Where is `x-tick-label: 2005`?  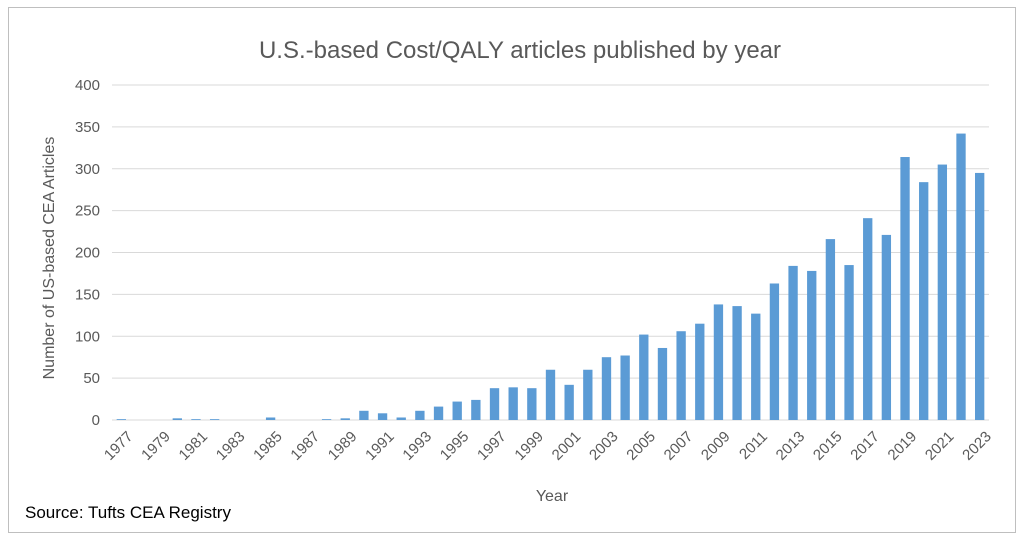
x-tick-label: 2005 is located at coordinates (641, 446).